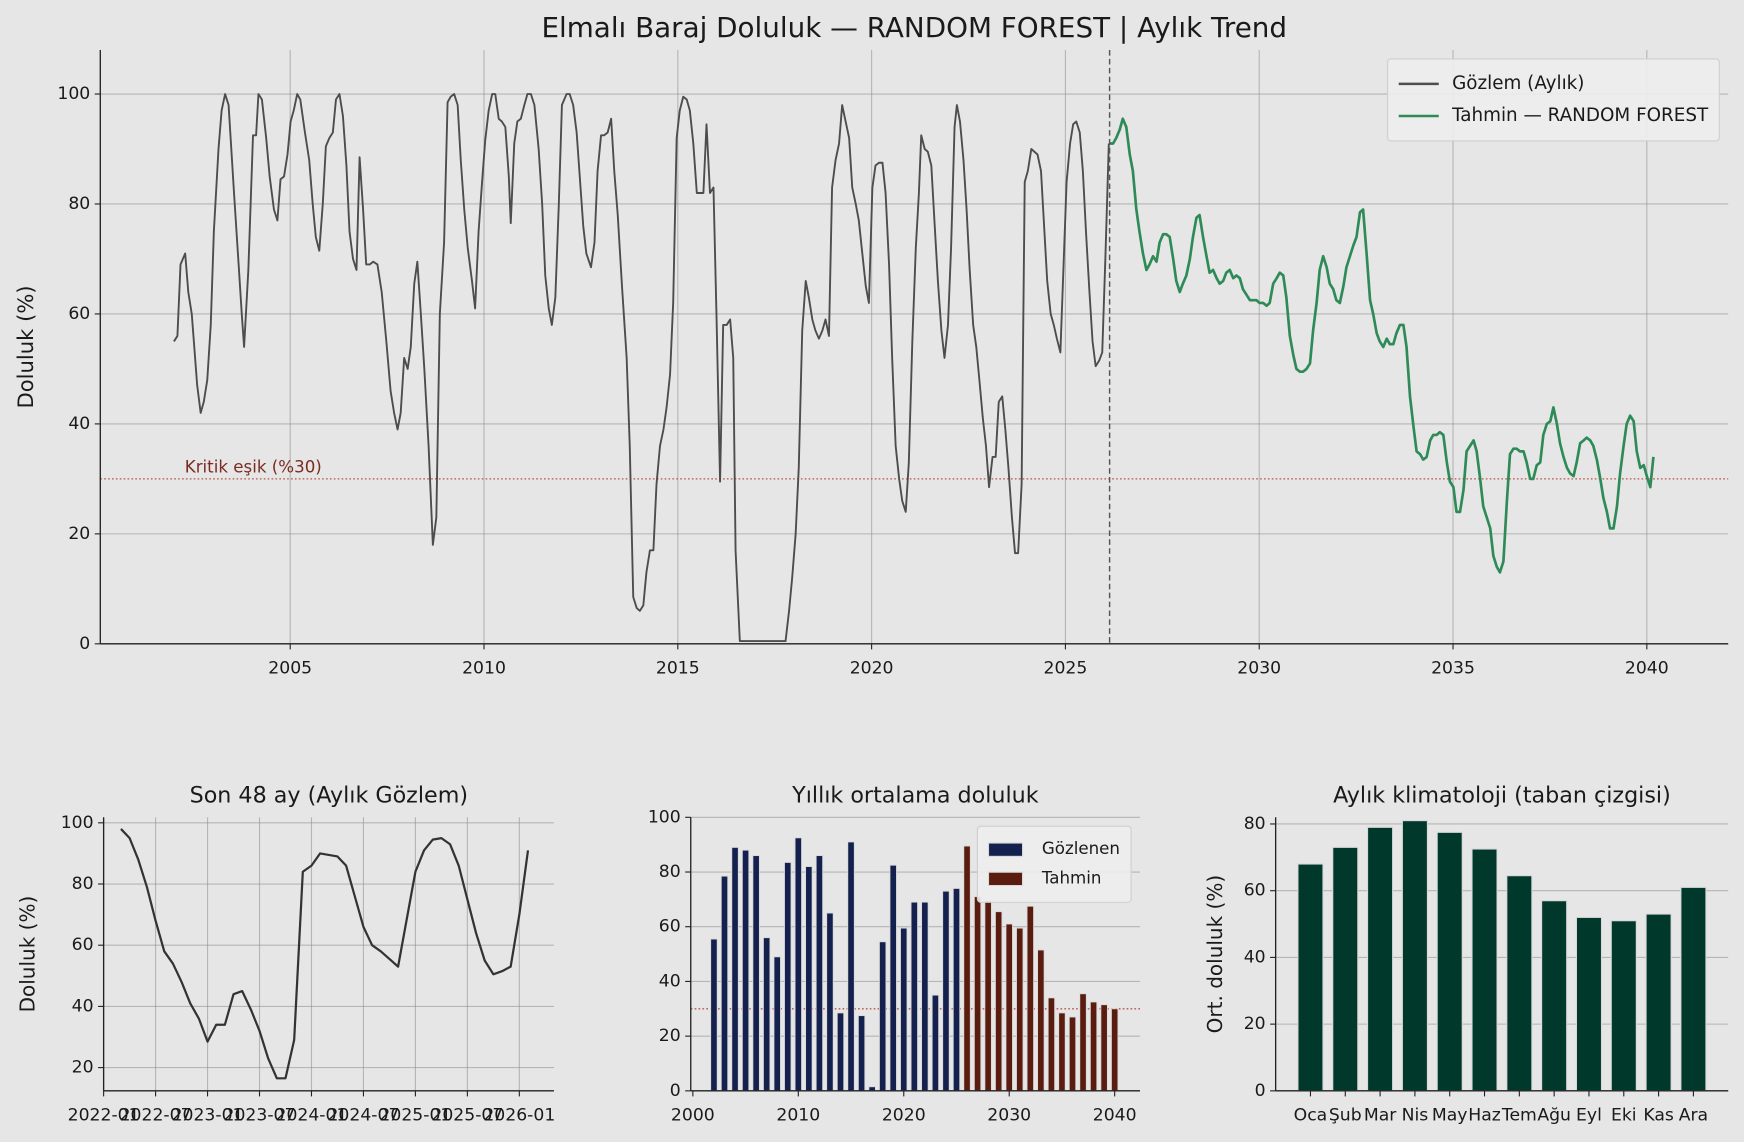 The image size is (1744, 1142). What do you see at coordinates (467, 1115) in the screenshot?
I see `x-tick-label: 2025-07` at bounding box center [467, 1115].